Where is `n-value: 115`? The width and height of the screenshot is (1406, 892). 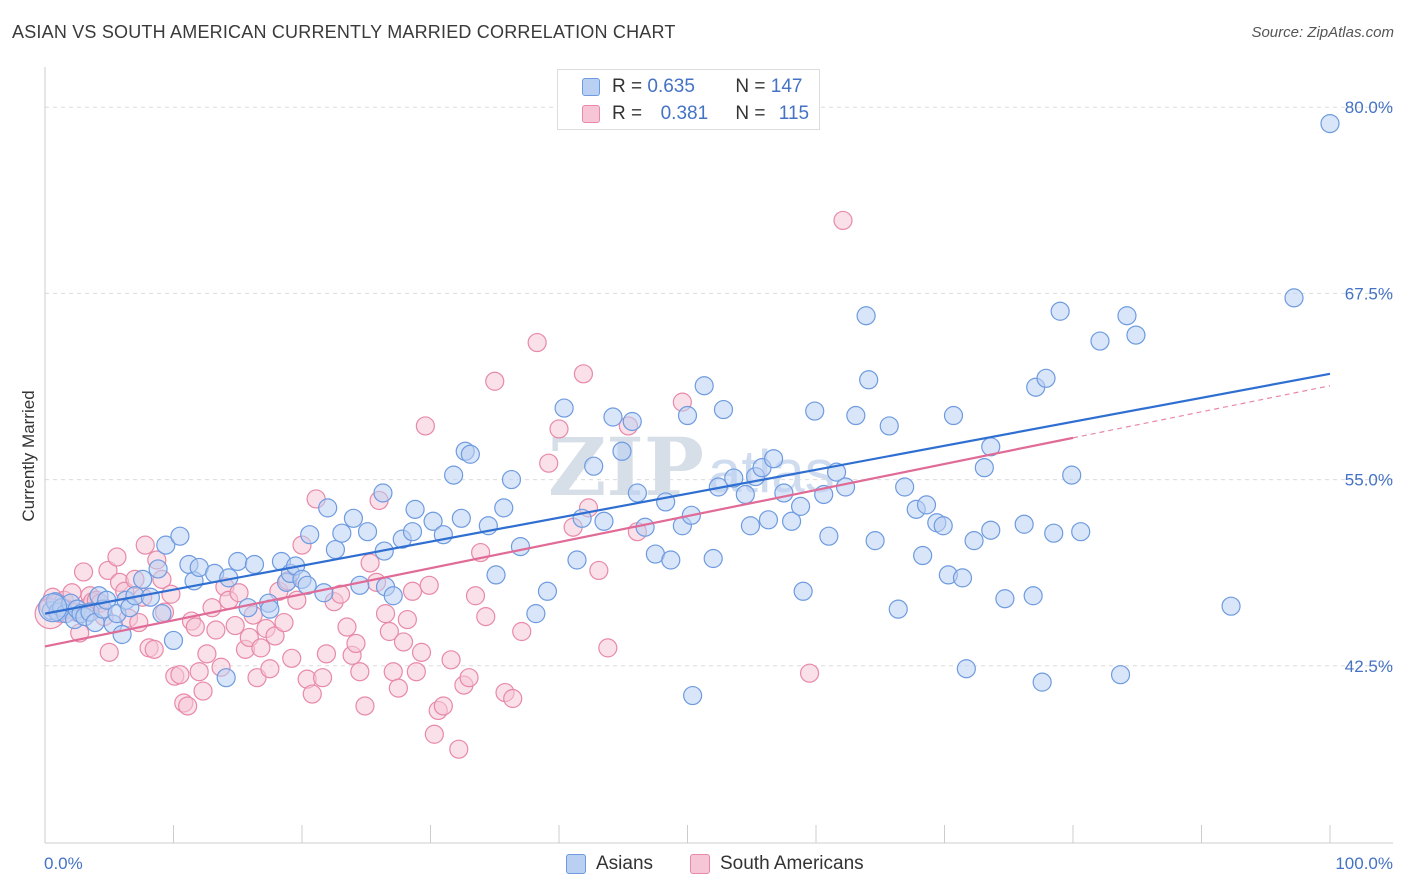 n-value: 115 is located at coordinates (794, 113).